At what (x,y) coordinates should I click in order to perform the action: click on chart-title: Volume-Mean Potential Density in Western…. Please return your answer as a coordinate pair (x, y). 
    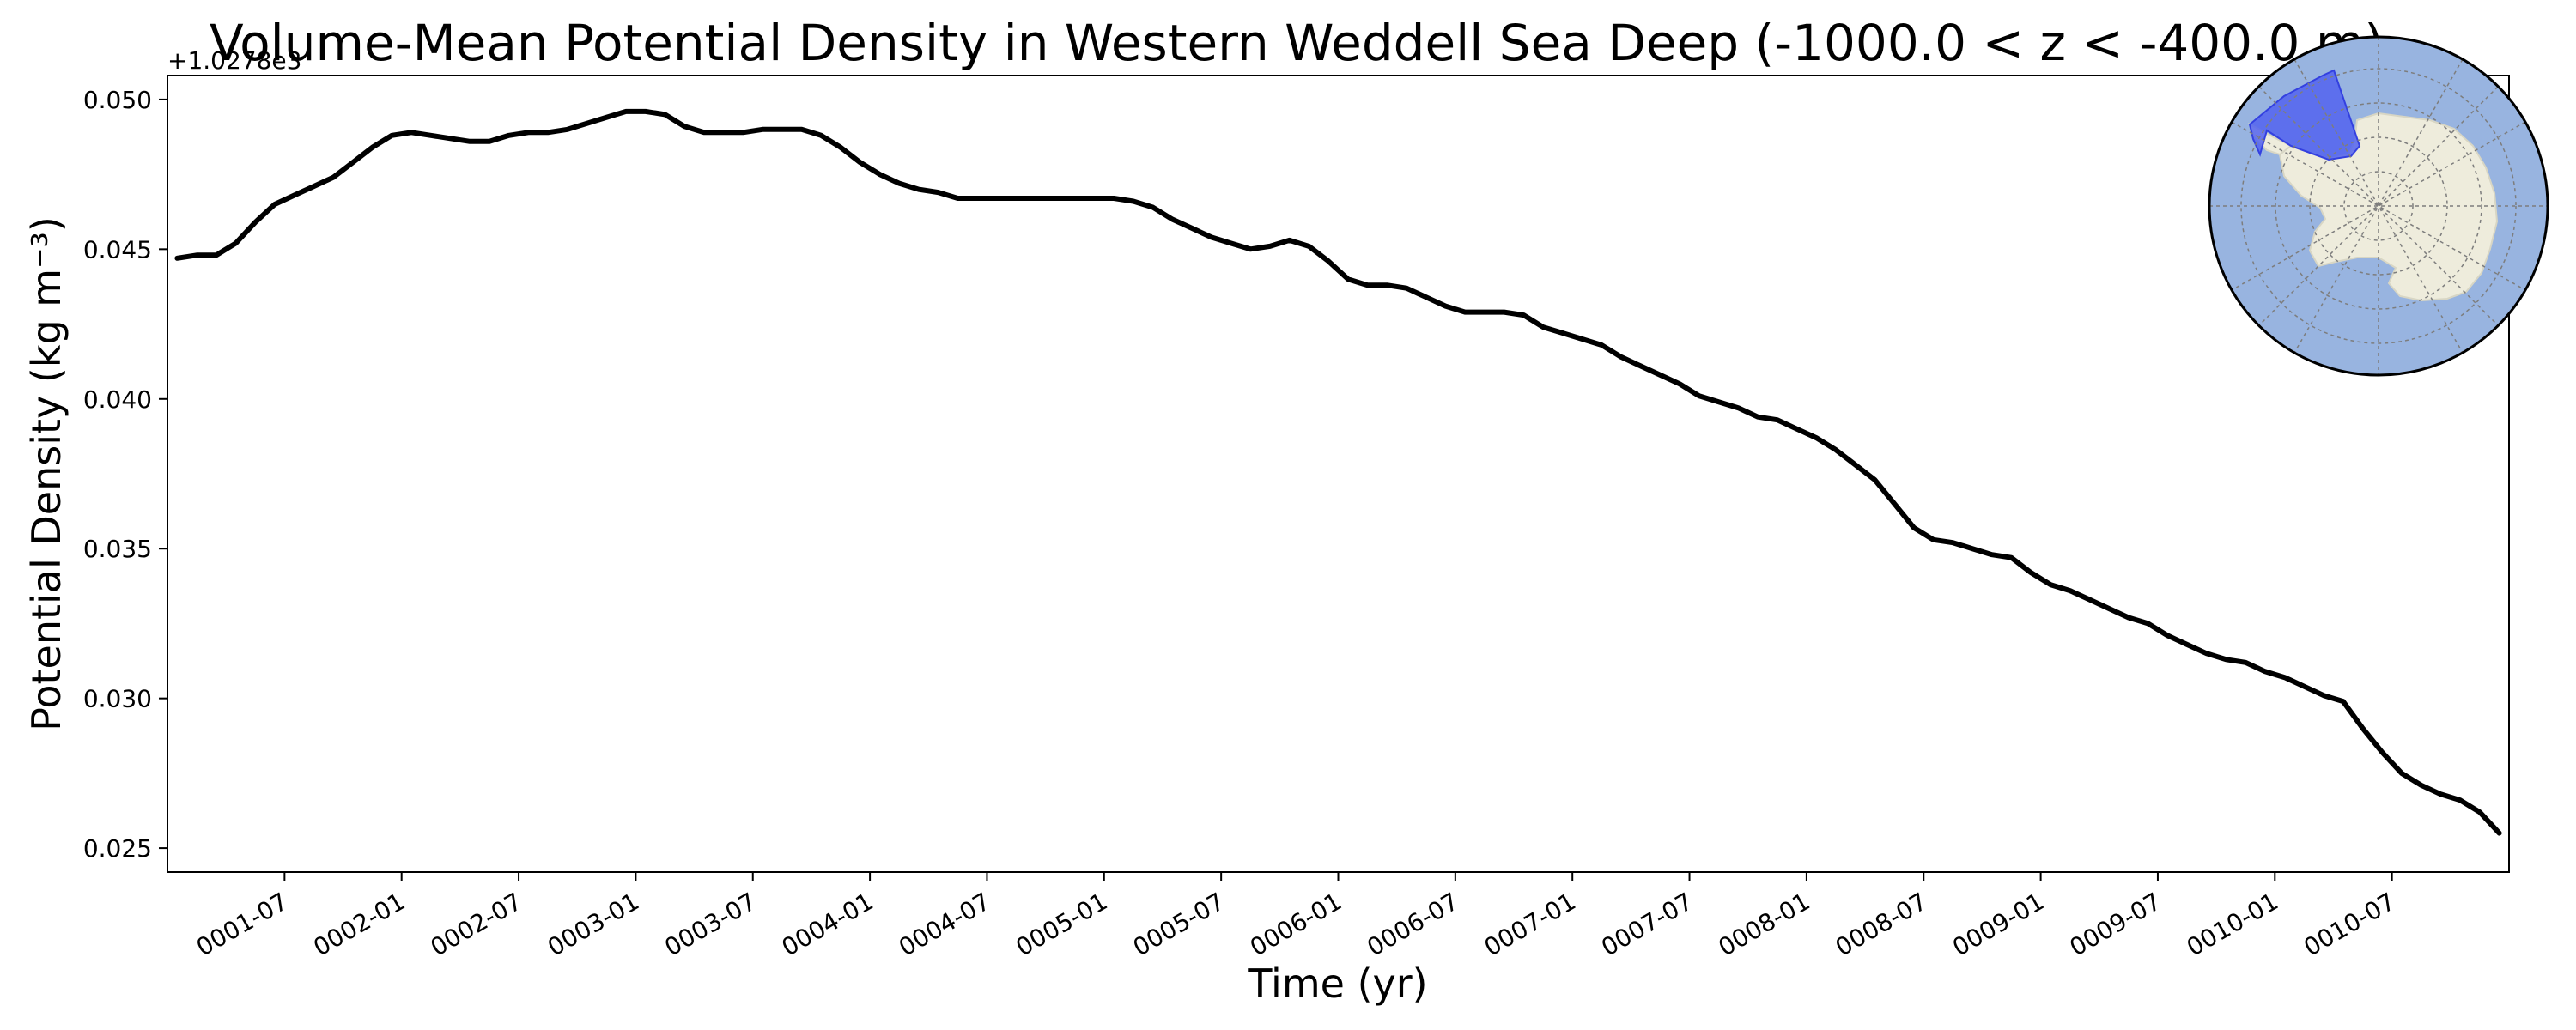
    Looking at the image, I should click on (1297, 43).